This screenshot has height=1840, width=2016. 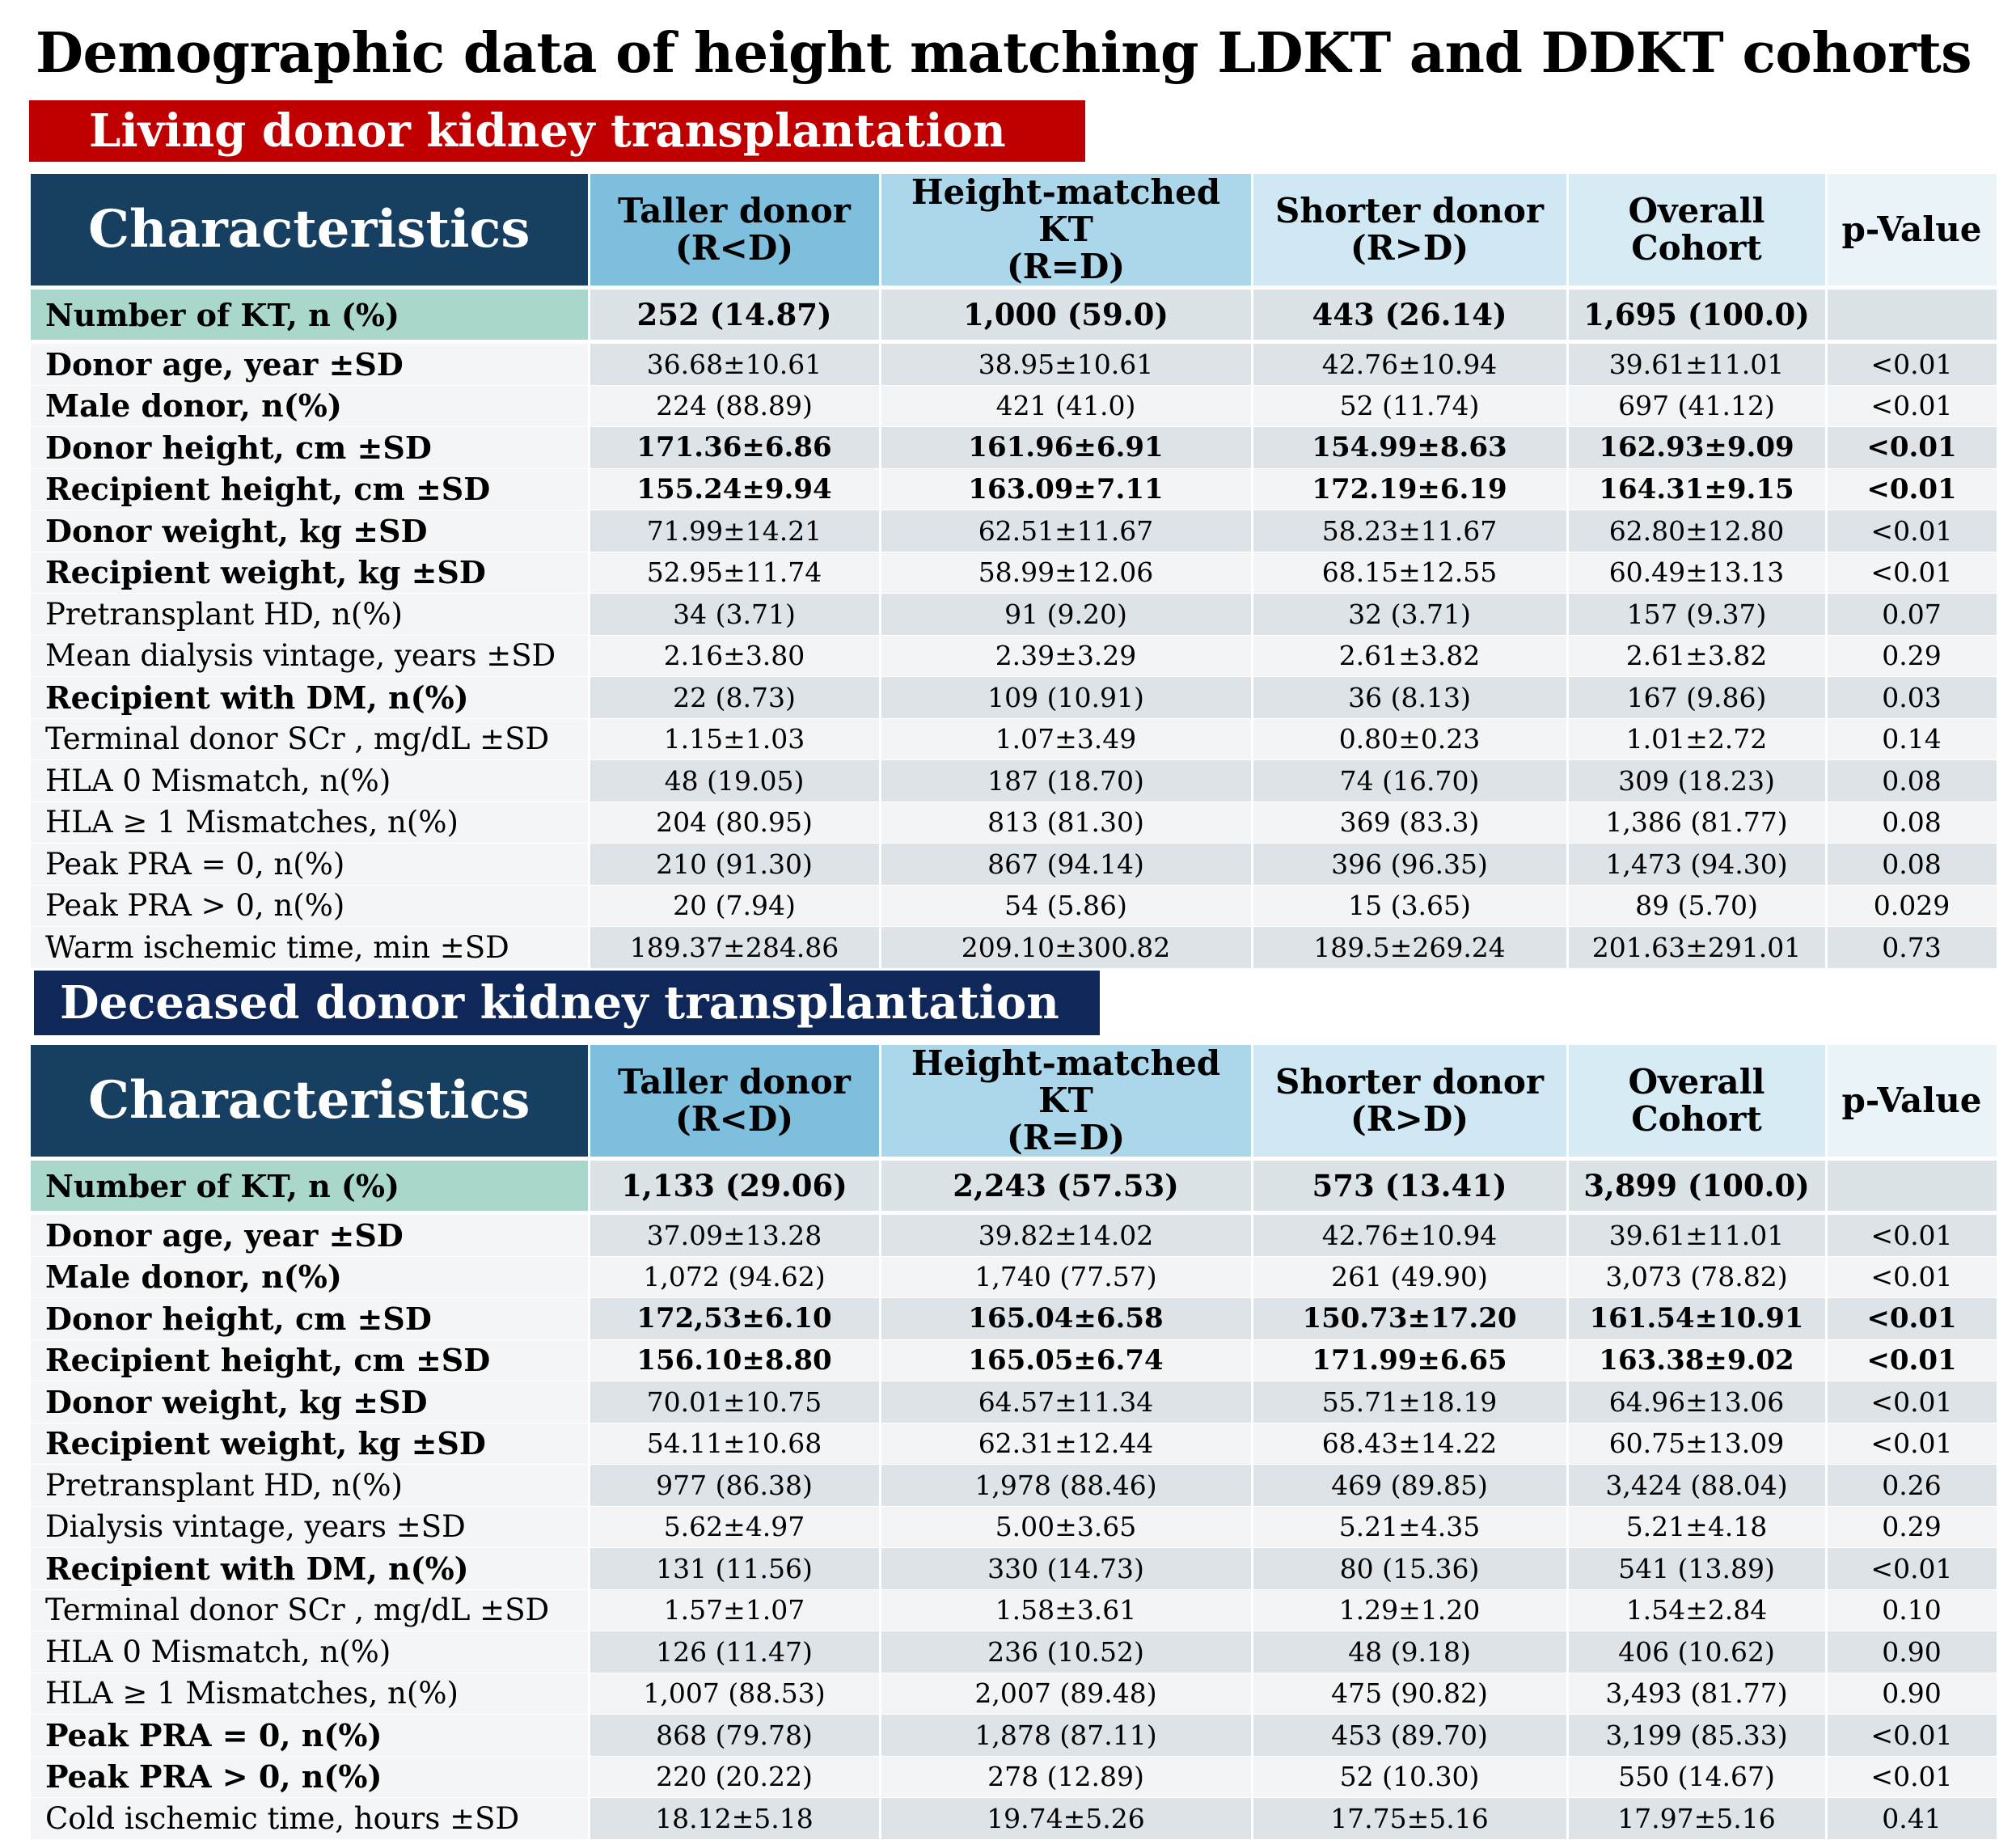 What do you see at coordinates (1697, 531) in the screenshot?
I see `cell-overall: 62.80±12.80` at bounding box center [1697, 531].